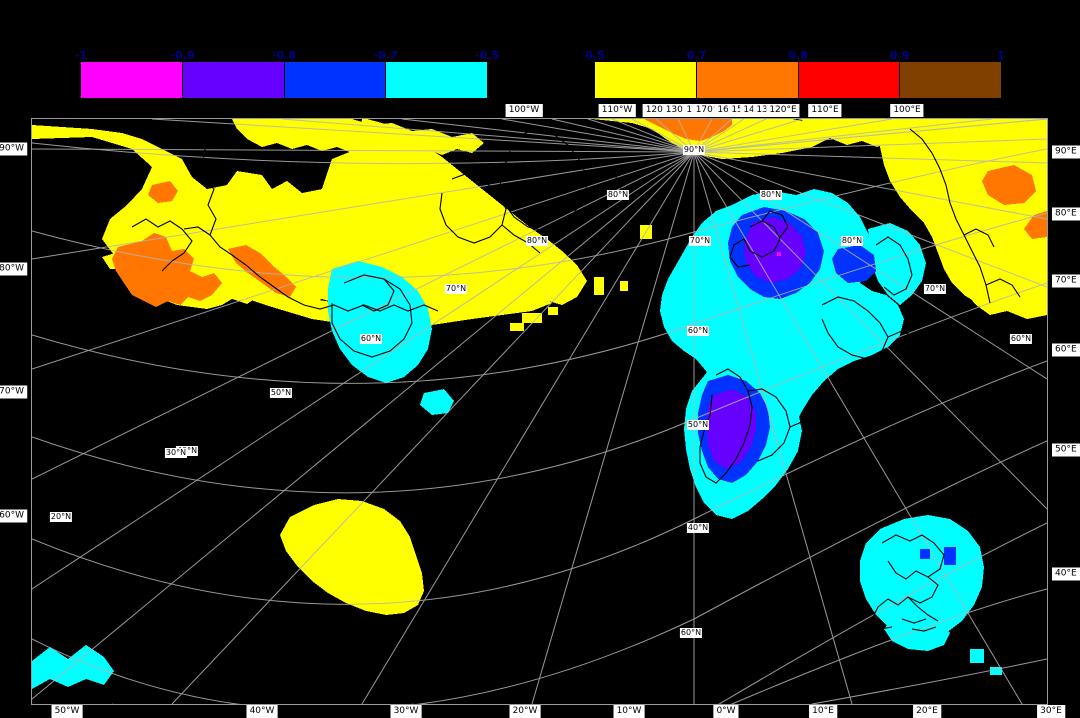  I want to click on blob-north-america-orange, so click(167, 270).